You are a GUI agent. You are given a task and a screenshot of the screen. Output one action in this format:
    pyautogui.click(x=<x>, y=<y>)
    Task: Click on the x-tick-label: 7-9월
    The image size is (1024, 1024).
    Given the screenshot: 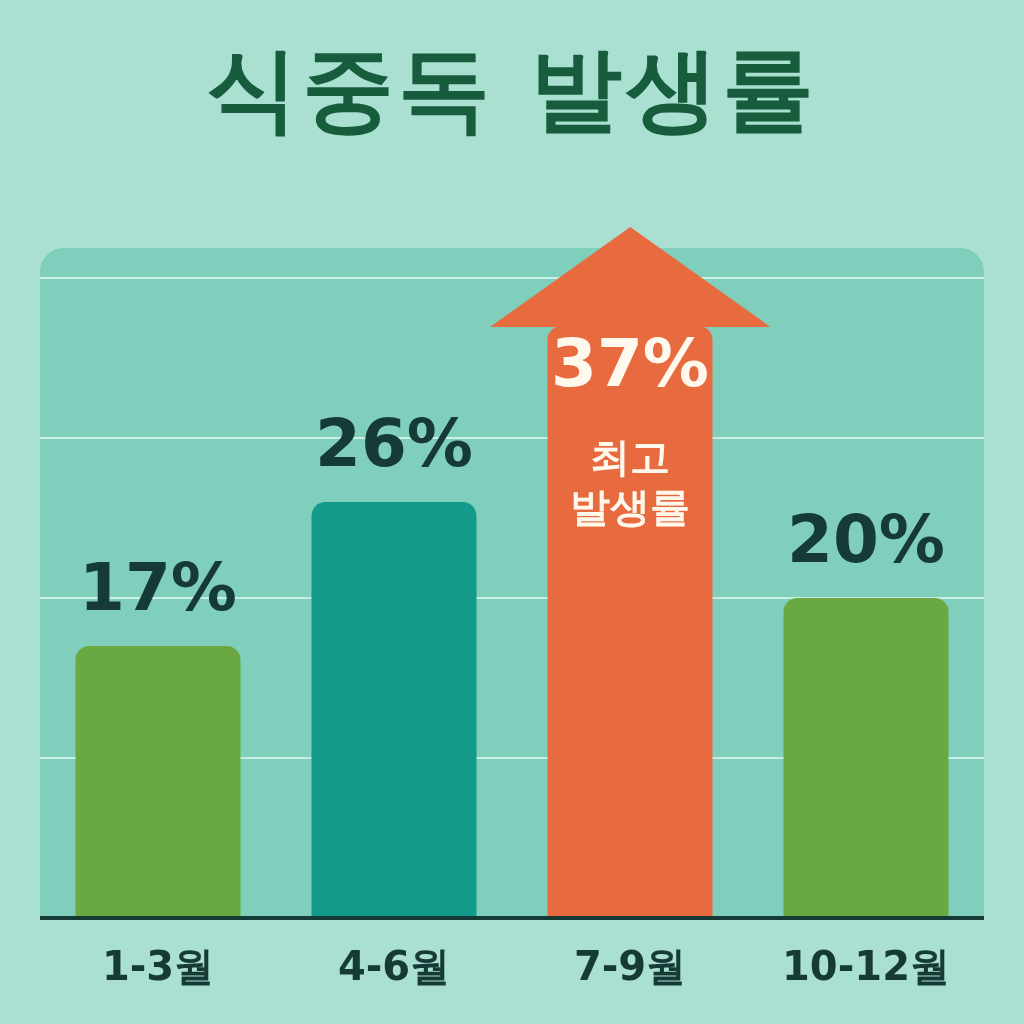 What is the action you would take?
    pyautogui.click(x=630, y=966)
    